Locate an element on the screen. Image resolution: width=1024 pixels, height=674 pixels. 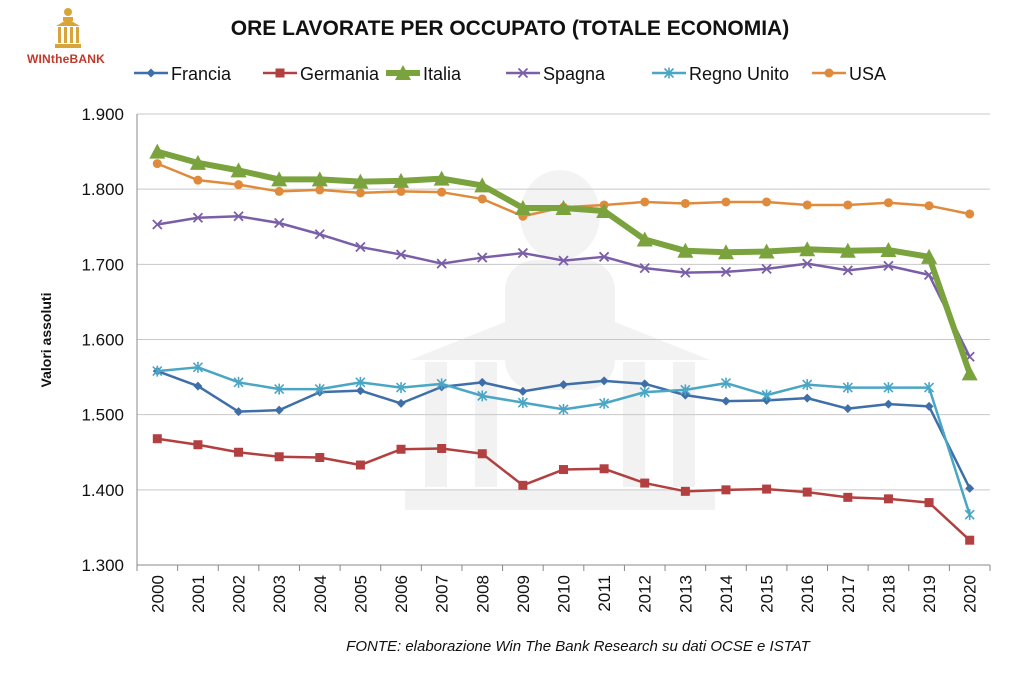
y-tick-label: 1.400 is located at coordinates (102, 490).